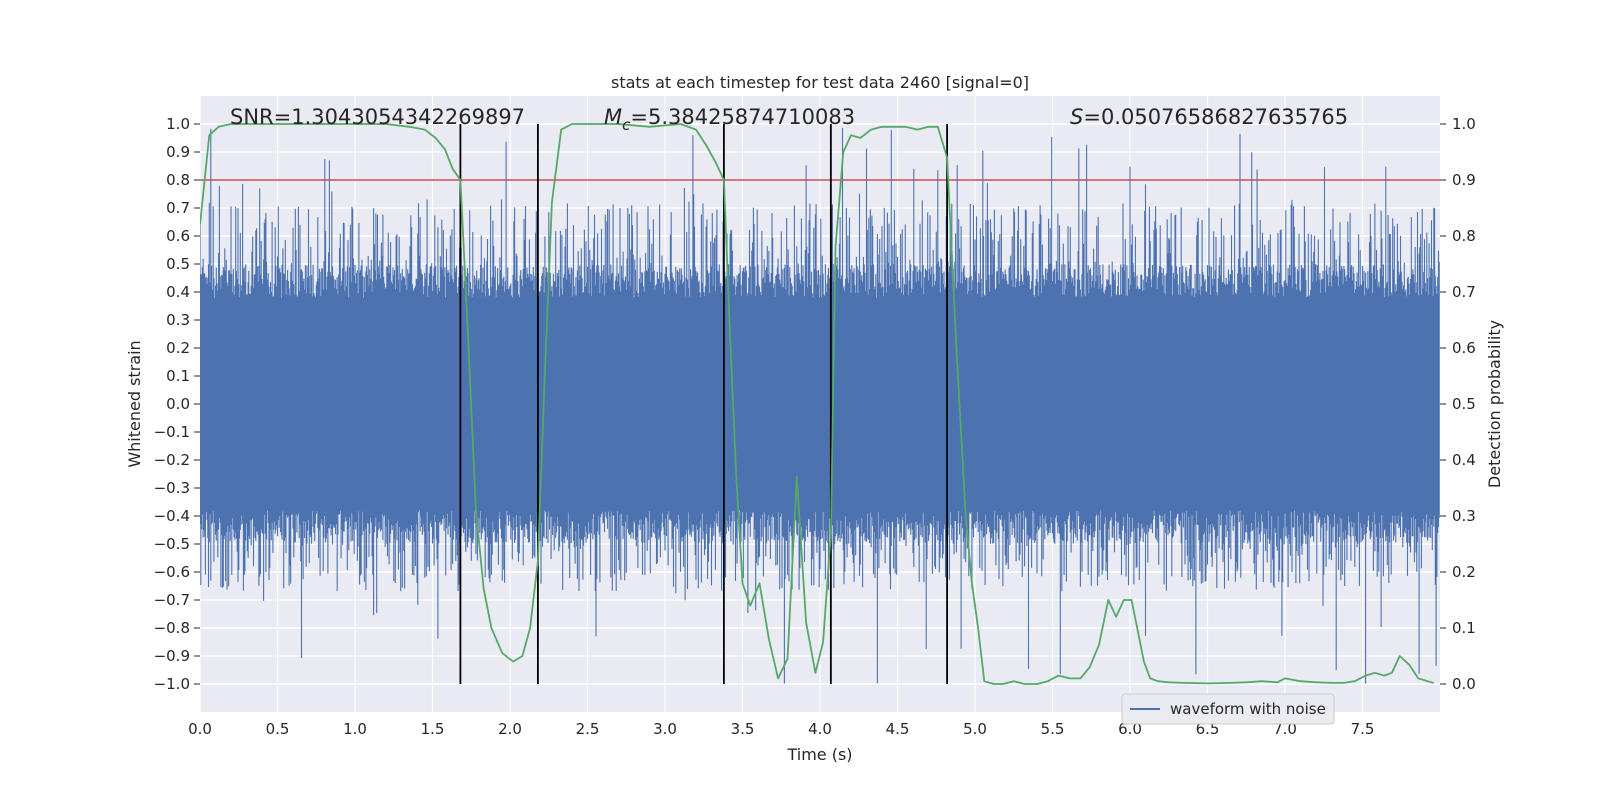 This screenshot has height=800, width=1600. I want to click on snr-annotation: SNR=1.3043054342269897, so click(377, 117).